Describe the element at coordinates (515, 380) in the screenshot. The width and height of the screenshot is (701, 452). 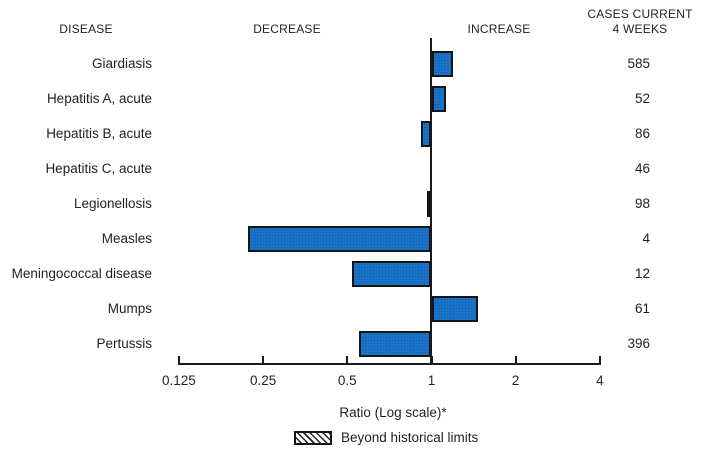
I see `x-axis-tick-label: 2` at that location.